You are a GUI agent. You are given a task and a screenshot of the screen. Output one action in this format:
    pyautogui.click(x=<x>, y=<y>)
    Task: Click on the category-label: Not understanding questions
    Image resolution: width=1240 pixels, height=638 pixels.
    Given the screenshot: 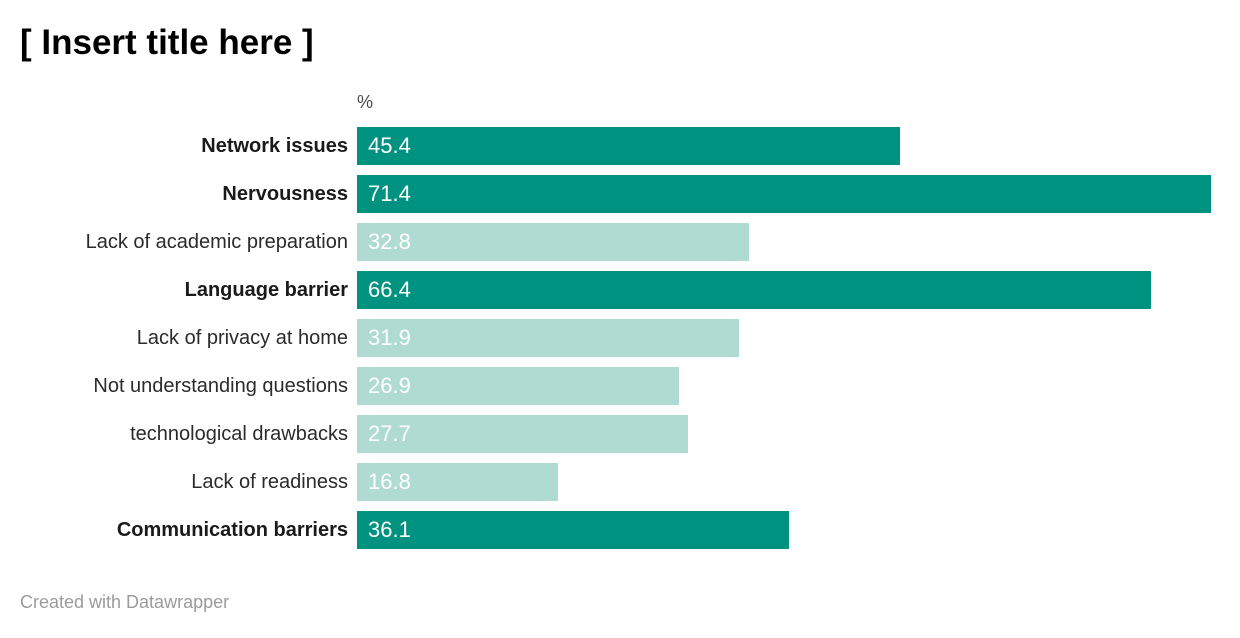 What is the action you would take?
    pyautogui.click(x=220, y=385)
    